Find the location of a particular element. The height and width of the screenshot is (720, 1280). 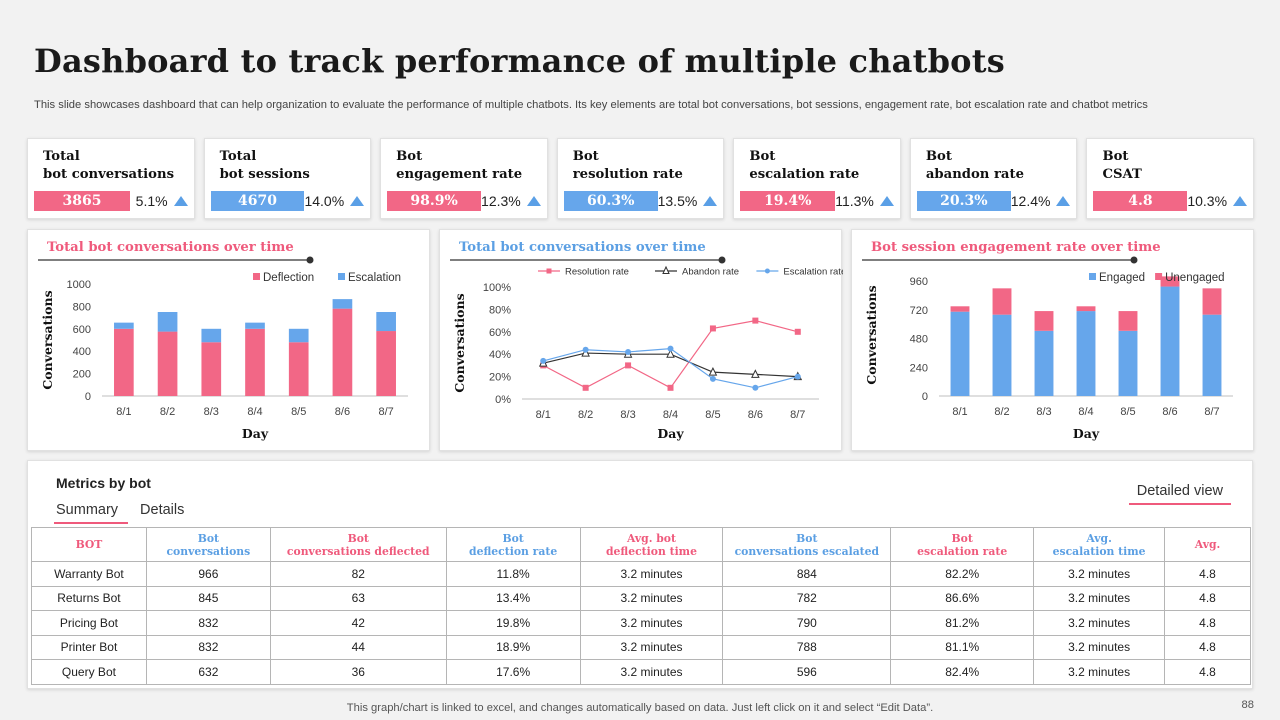

x-tick-label: 8/1 is located at coordinates (959, 412).